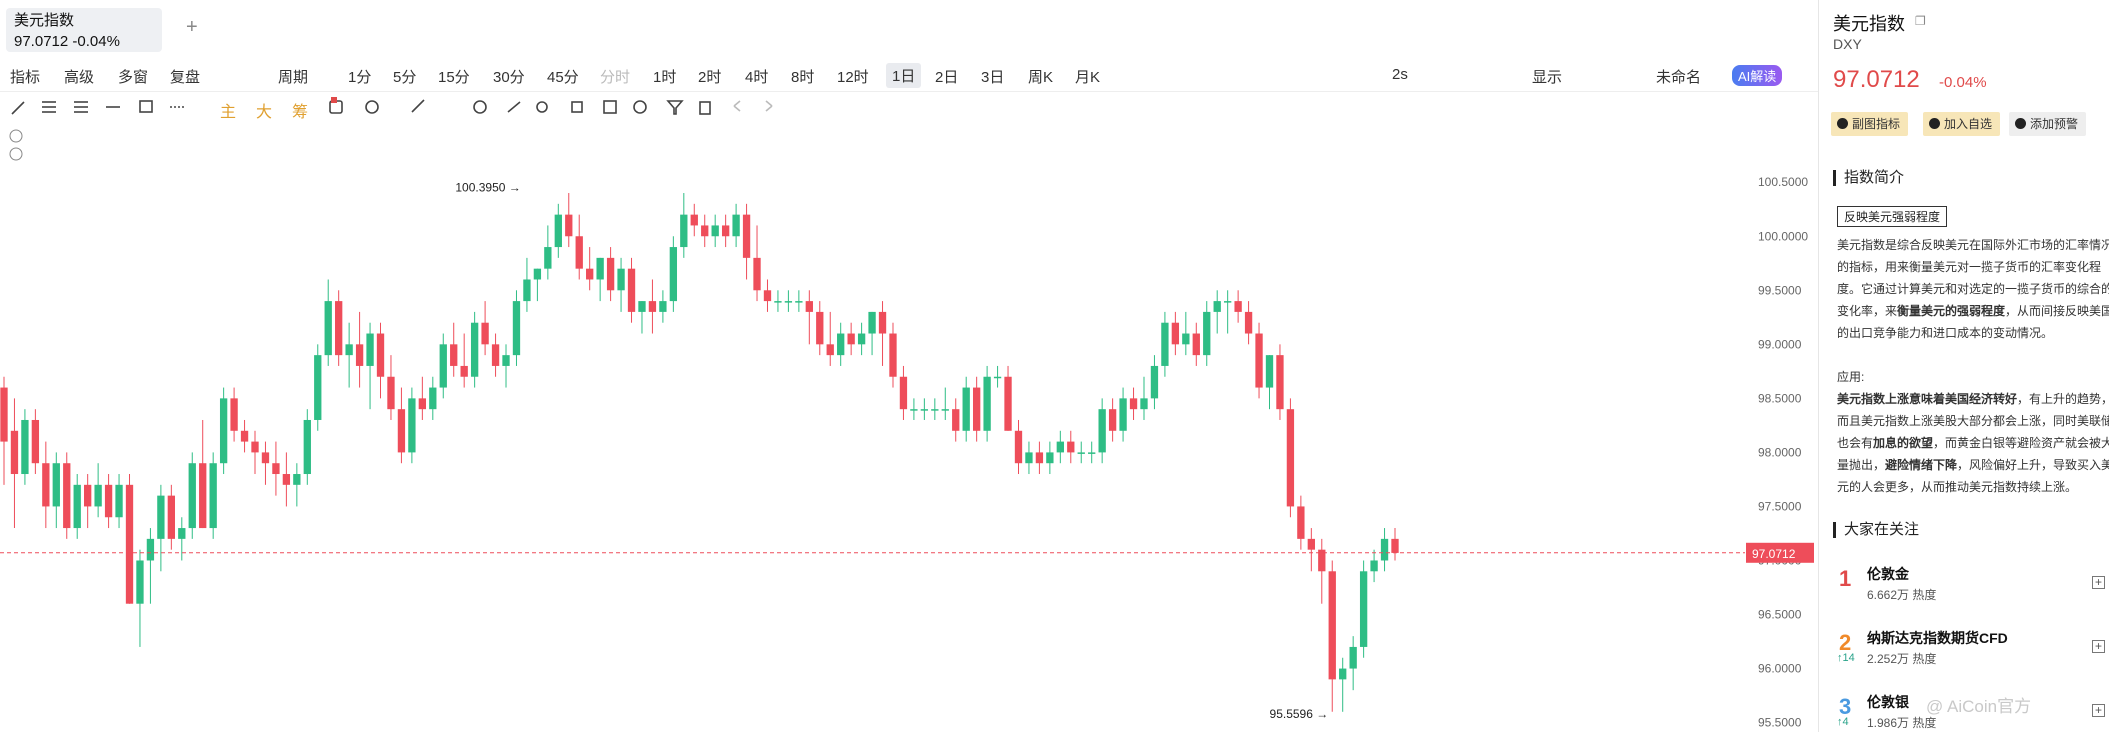  What do you see at coordinates (430, 108) in the screenshot?
I see `drawing-tools-icons` at bounding box center [430, 108].